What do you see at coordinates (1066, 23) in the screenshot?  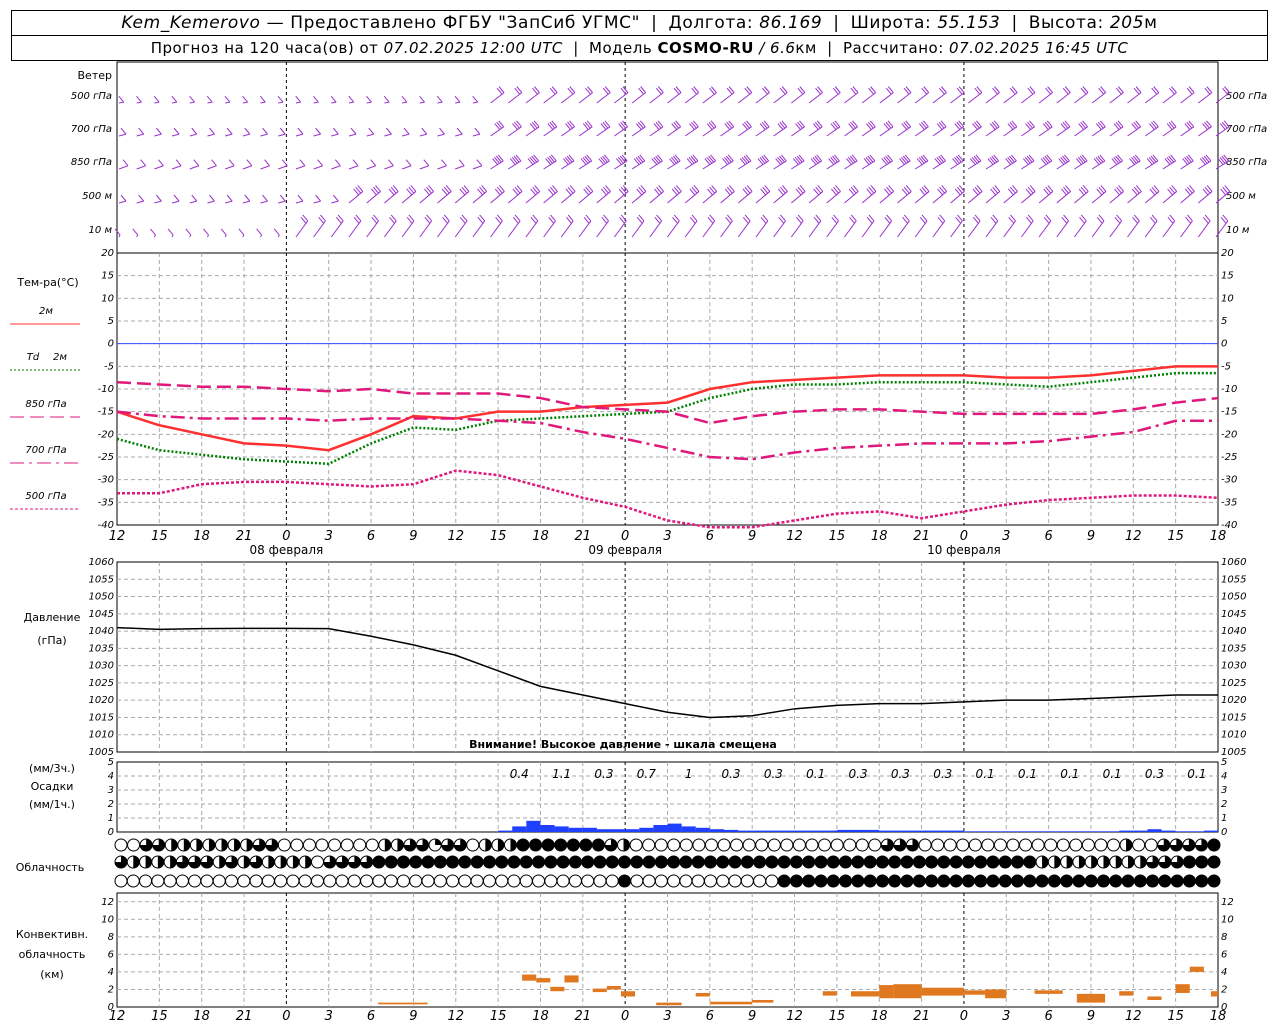 I see `alt-label: Высота:` at bounding box center [1066, 23].